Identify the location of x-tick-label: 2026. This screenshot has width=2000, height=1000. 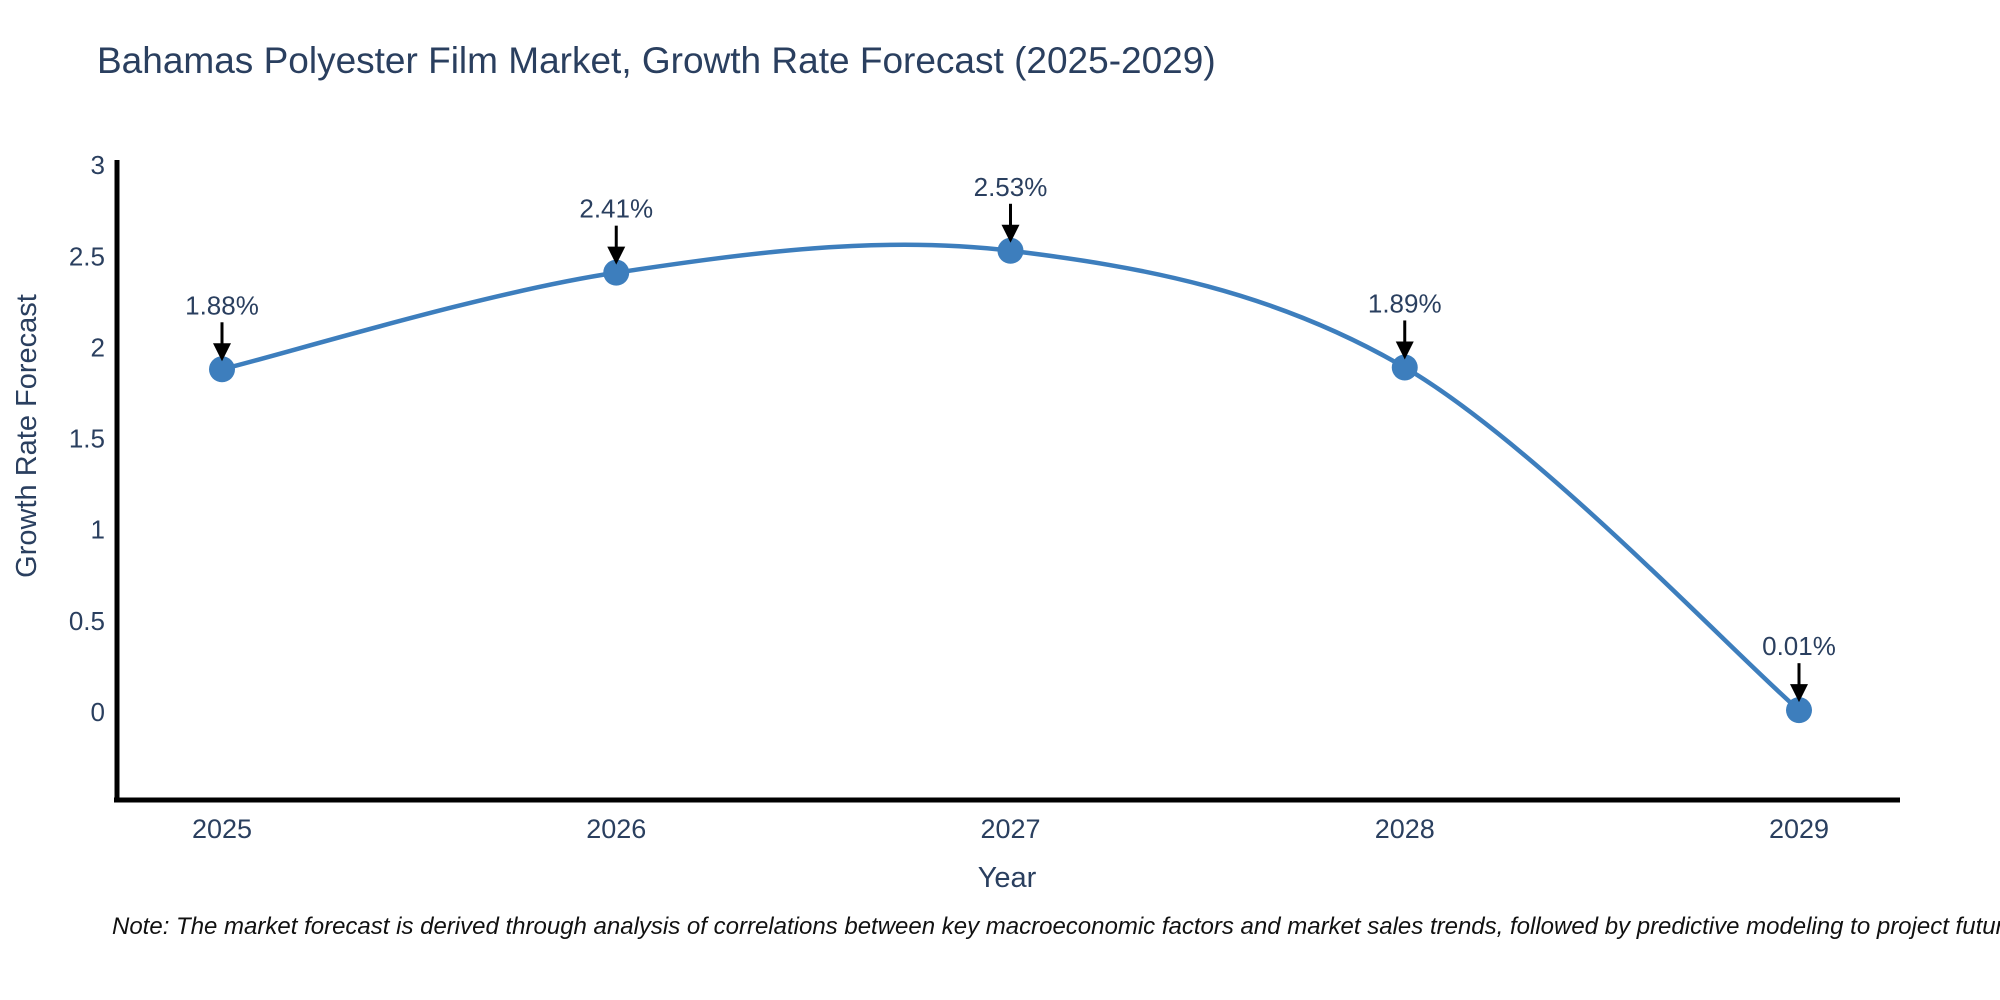
(616, 829).